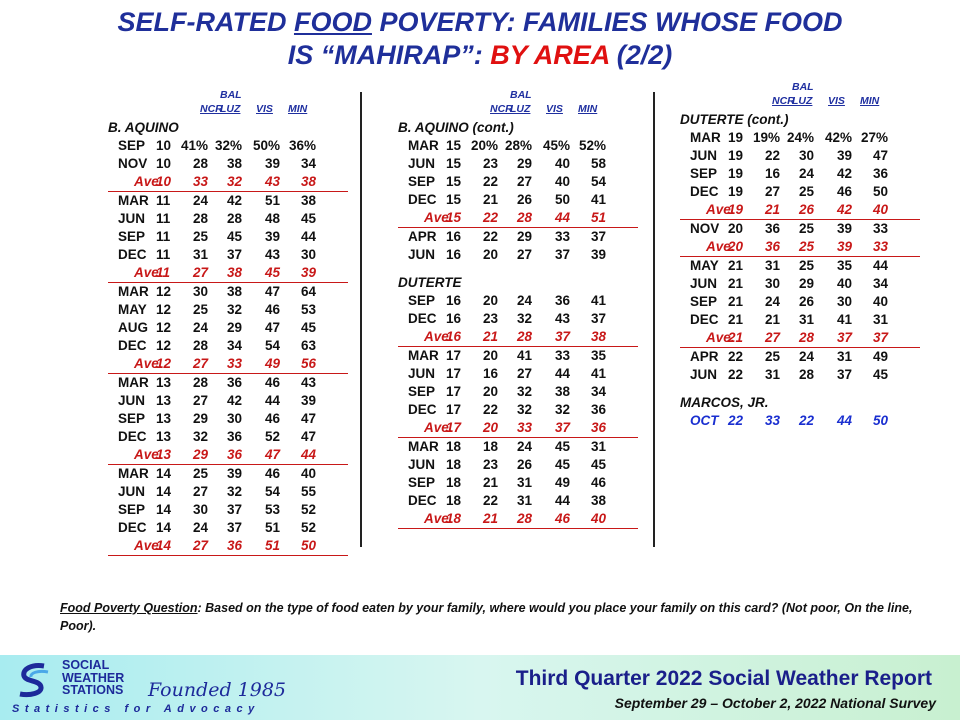 Image resolution: width=960 pixels, height=720 pixels. I want to click on row-value: 52, so click(308, 509).